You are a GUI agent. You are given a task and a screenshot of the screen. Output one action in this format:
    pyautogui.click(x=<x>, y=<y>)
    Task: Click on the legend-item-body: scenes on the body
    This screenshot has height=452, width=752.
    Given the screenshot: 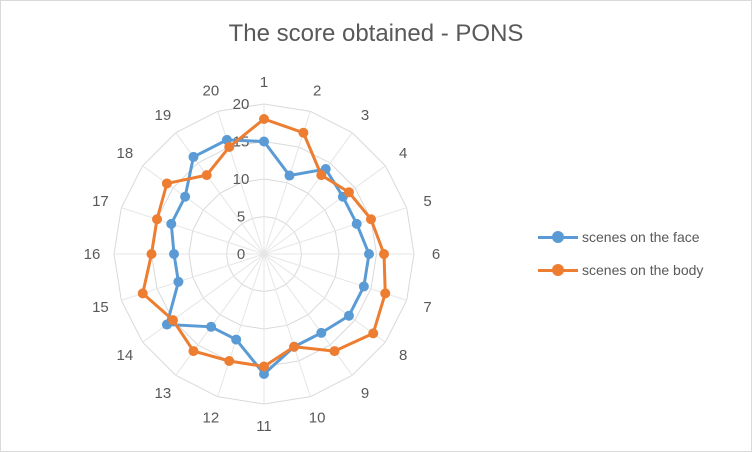 What is the action you would take?
    pyautogui.click(x=620, y=270)
    